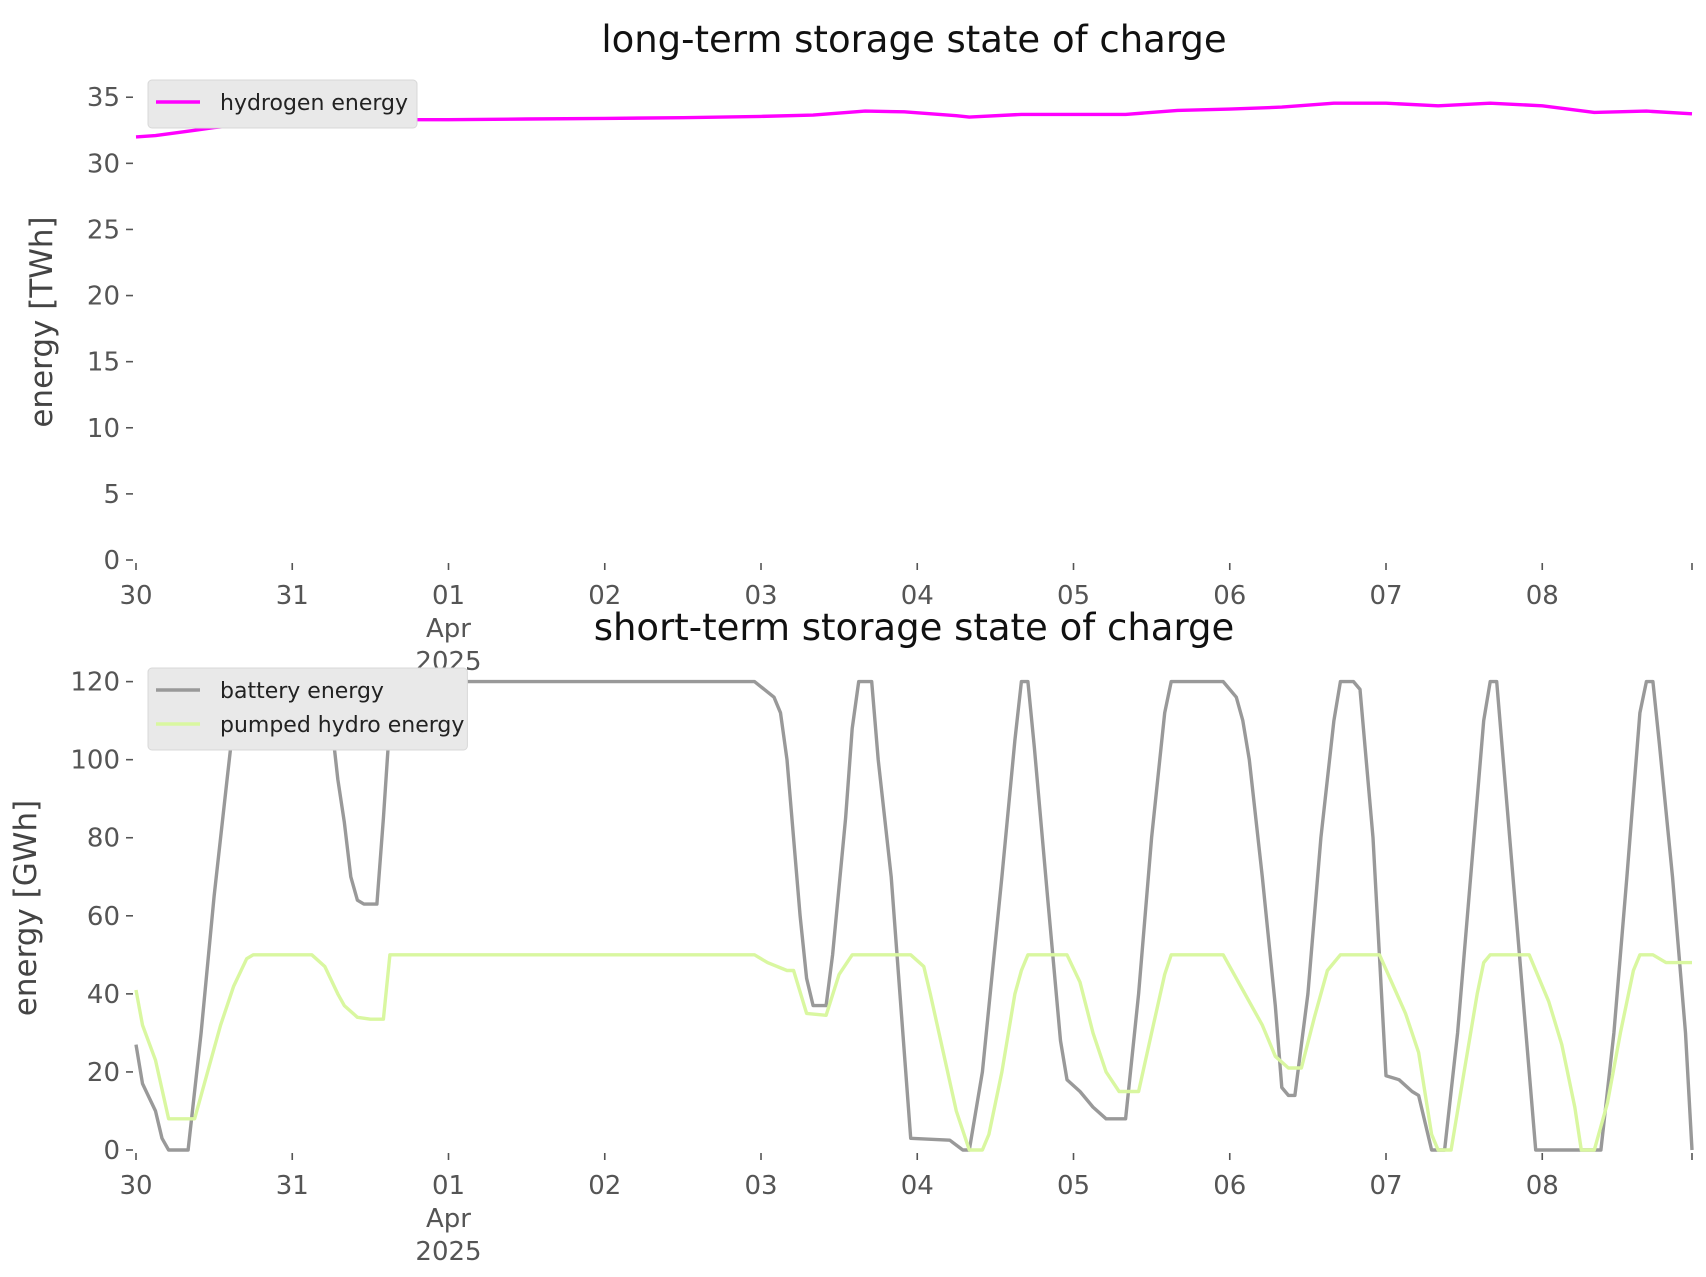 The width and height of the screenshot is (1706, 1277). I want to click on x-tick-label: 2025, so click(448, 1252).